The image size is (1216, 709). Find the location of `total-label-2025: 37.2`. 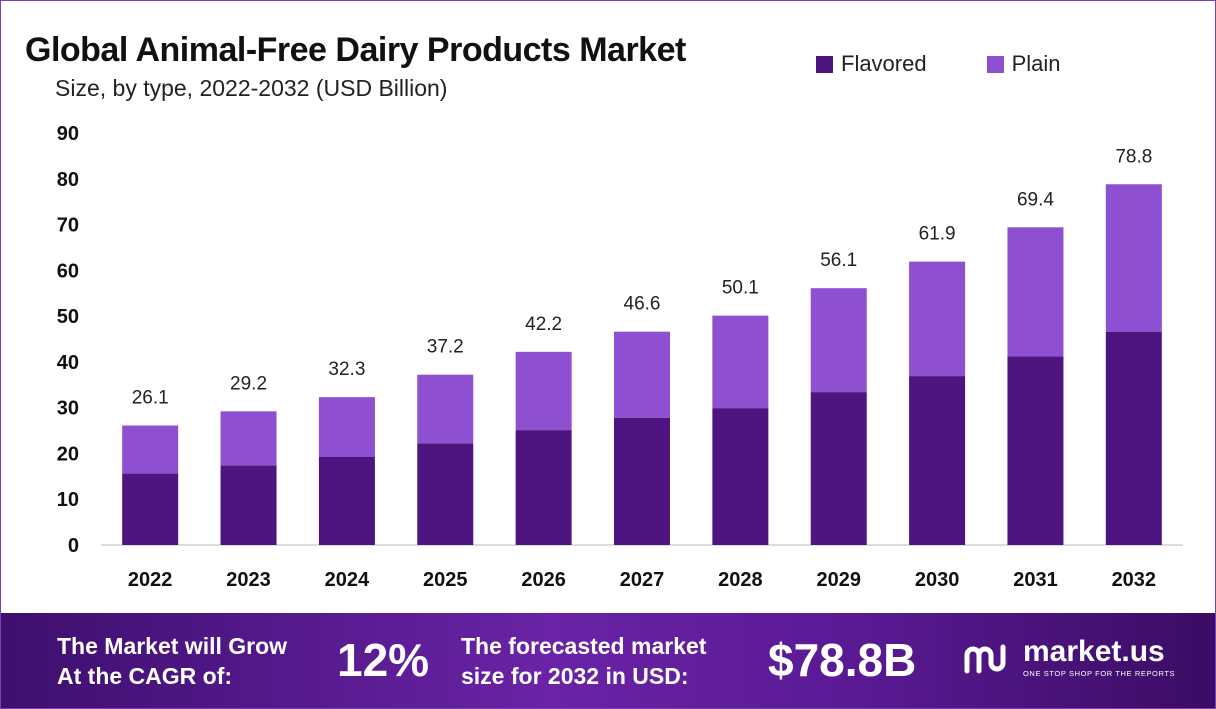

total-label-2025: 37.2 is located at coordinates (445, 347).